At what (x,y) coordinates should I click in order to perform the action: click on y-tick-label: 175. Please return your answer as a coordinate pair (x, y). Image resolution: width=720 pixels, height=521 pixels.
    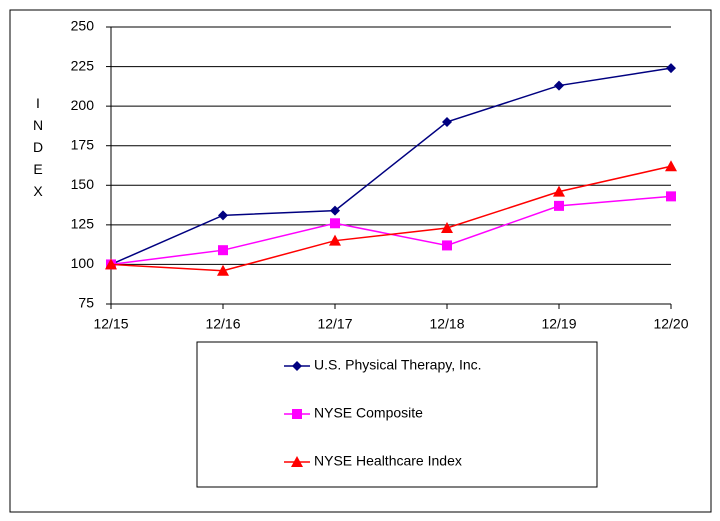
    Looking at the image, I should click on (83, 144).